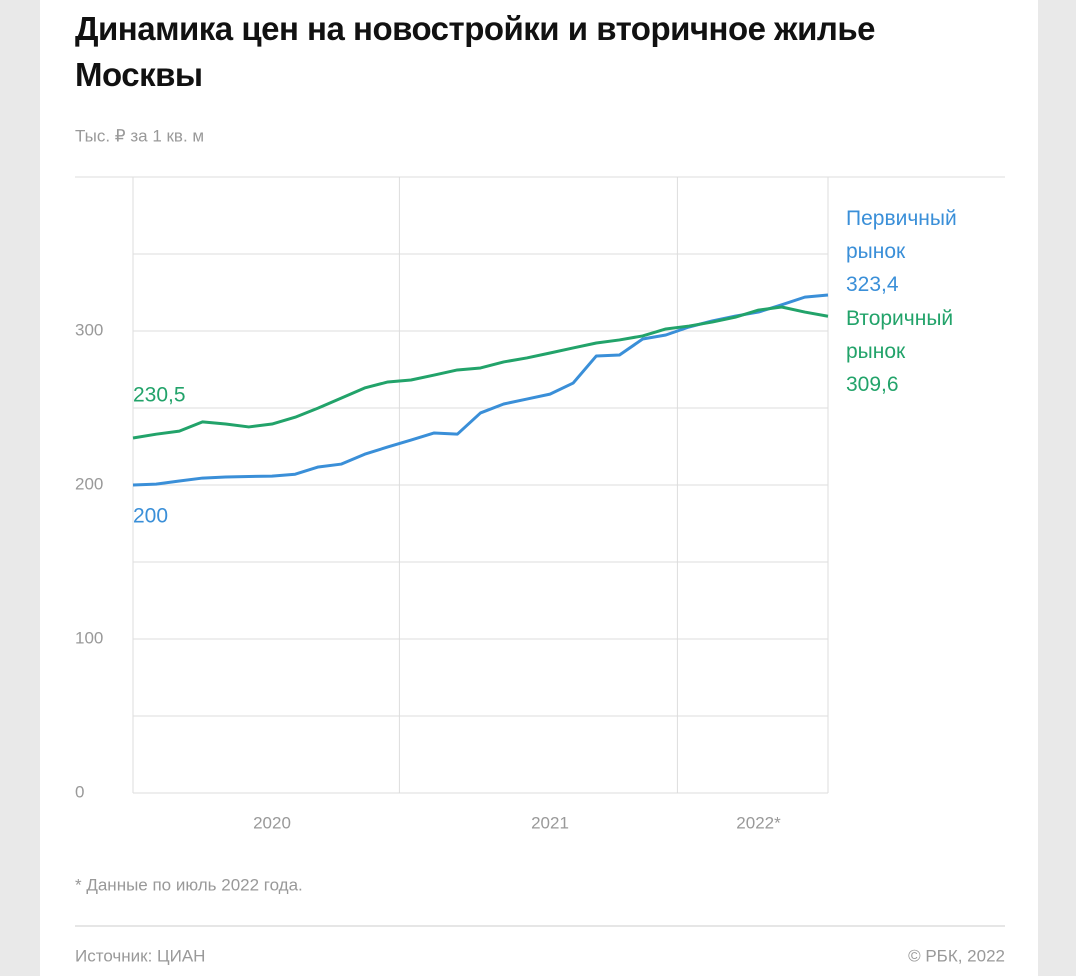  What do you see at coordinates (900, 335) in the screenshot?
I see `series-name: Вторичный рынок` at bounding box center [900, 335].